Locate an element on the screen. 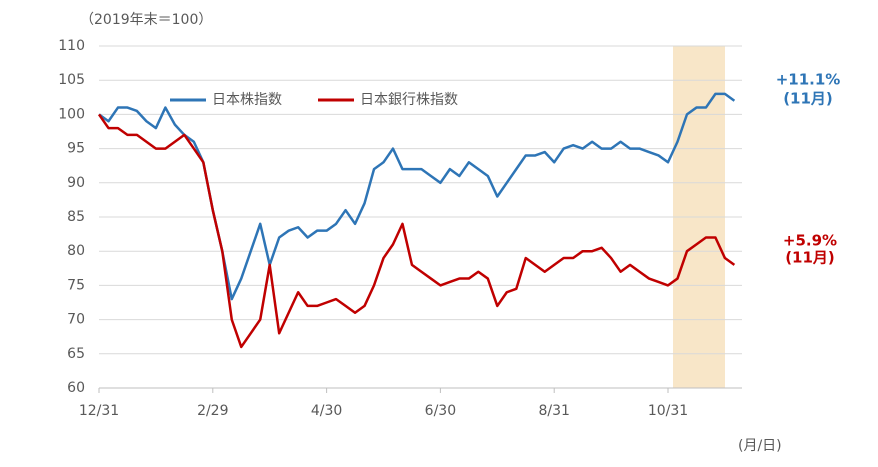  x-axis-label: (月/日) is located at coordinates (760, 446).